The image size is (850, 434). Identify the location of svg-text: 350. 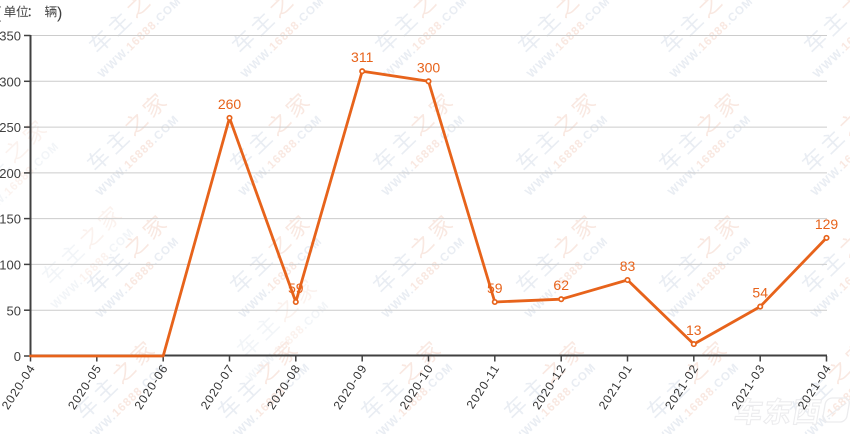
(10, 36).